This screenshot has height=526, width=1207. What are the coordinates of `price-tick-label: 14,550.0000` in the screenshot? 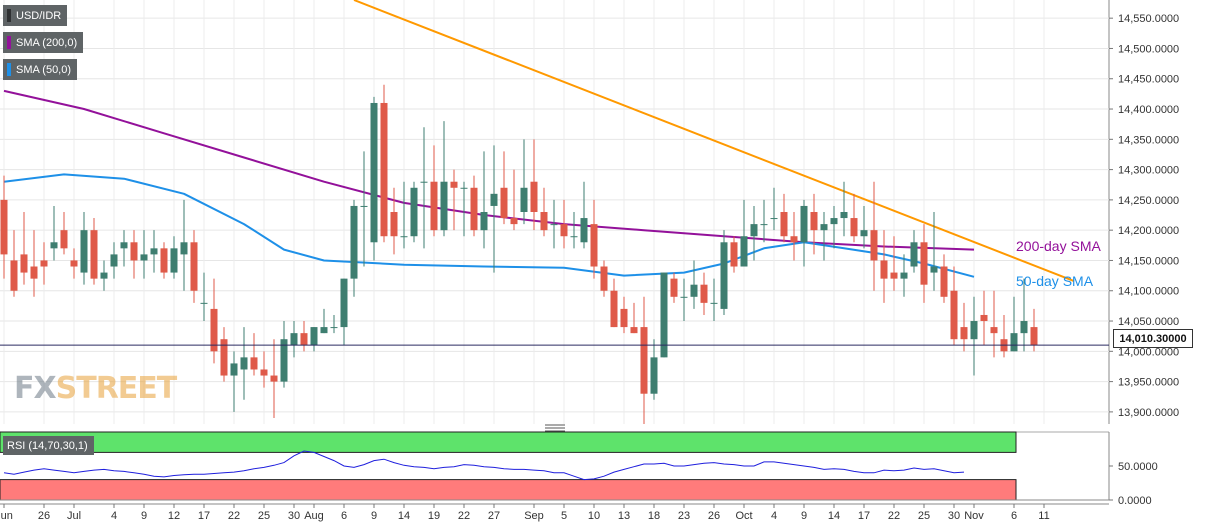 It's located at (1148, 19).